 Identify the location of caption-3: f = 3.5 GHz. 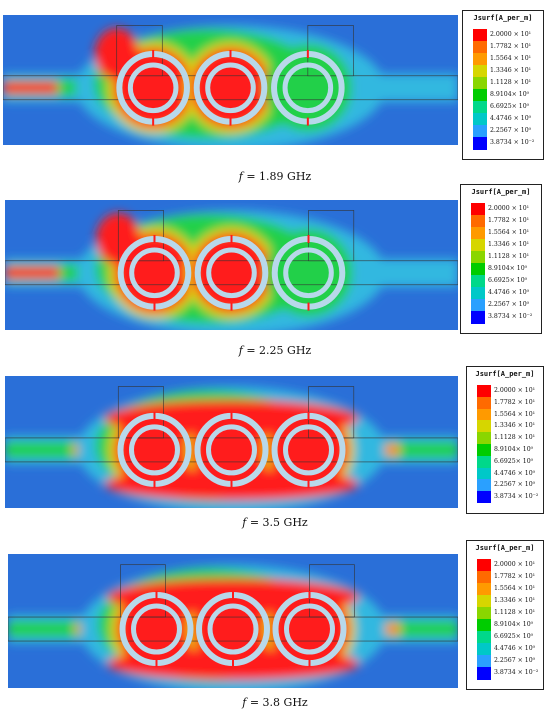
(275, 522).